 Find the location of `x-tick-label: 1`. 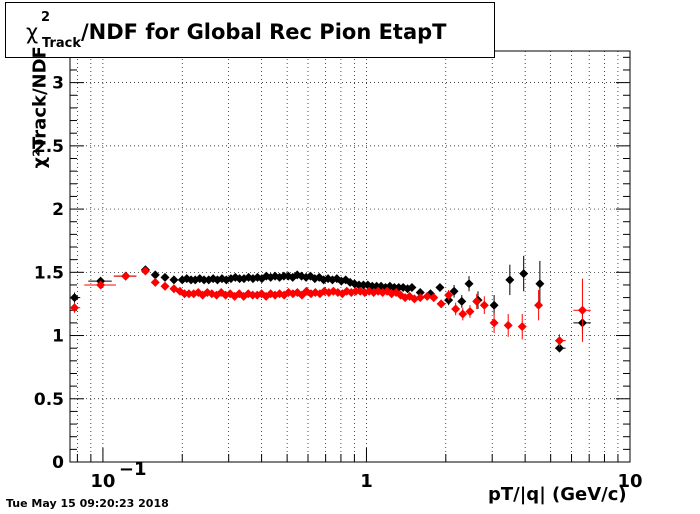

x-tick-label: 1 is located at coordinates (366, 481).